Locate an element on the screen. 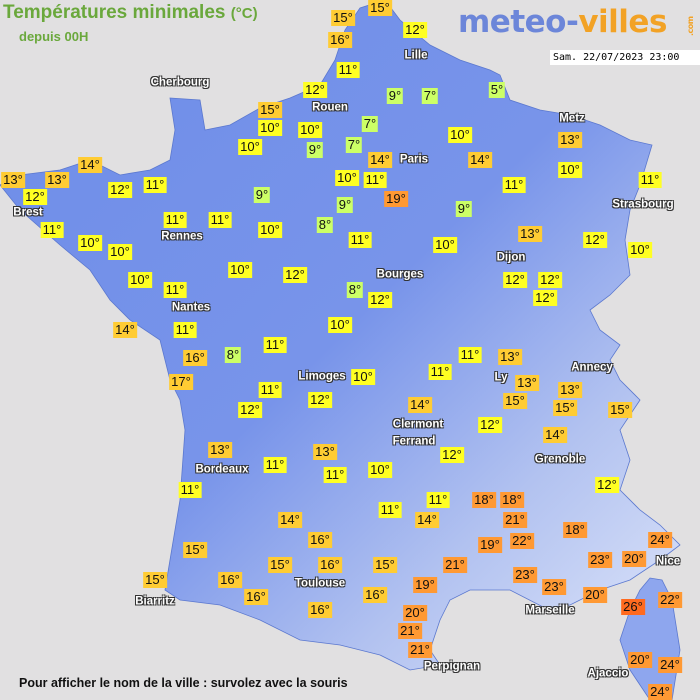 The image size is (700, 700). temperature-marker: 26° is located at coordinates (633, 607).